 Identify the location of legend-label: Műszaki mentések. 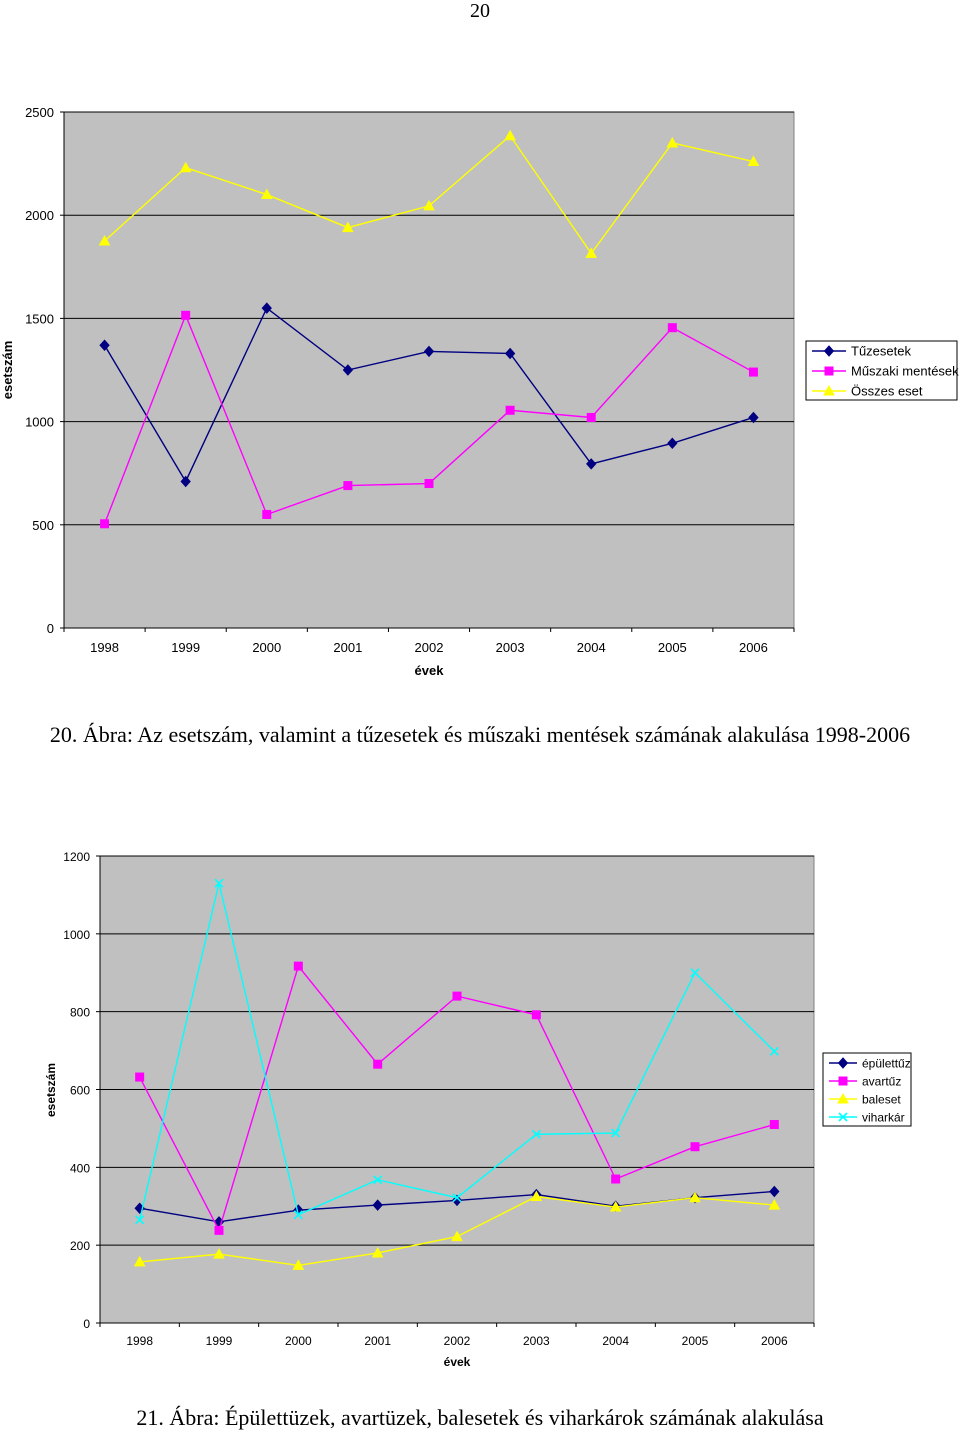
(905, 371).